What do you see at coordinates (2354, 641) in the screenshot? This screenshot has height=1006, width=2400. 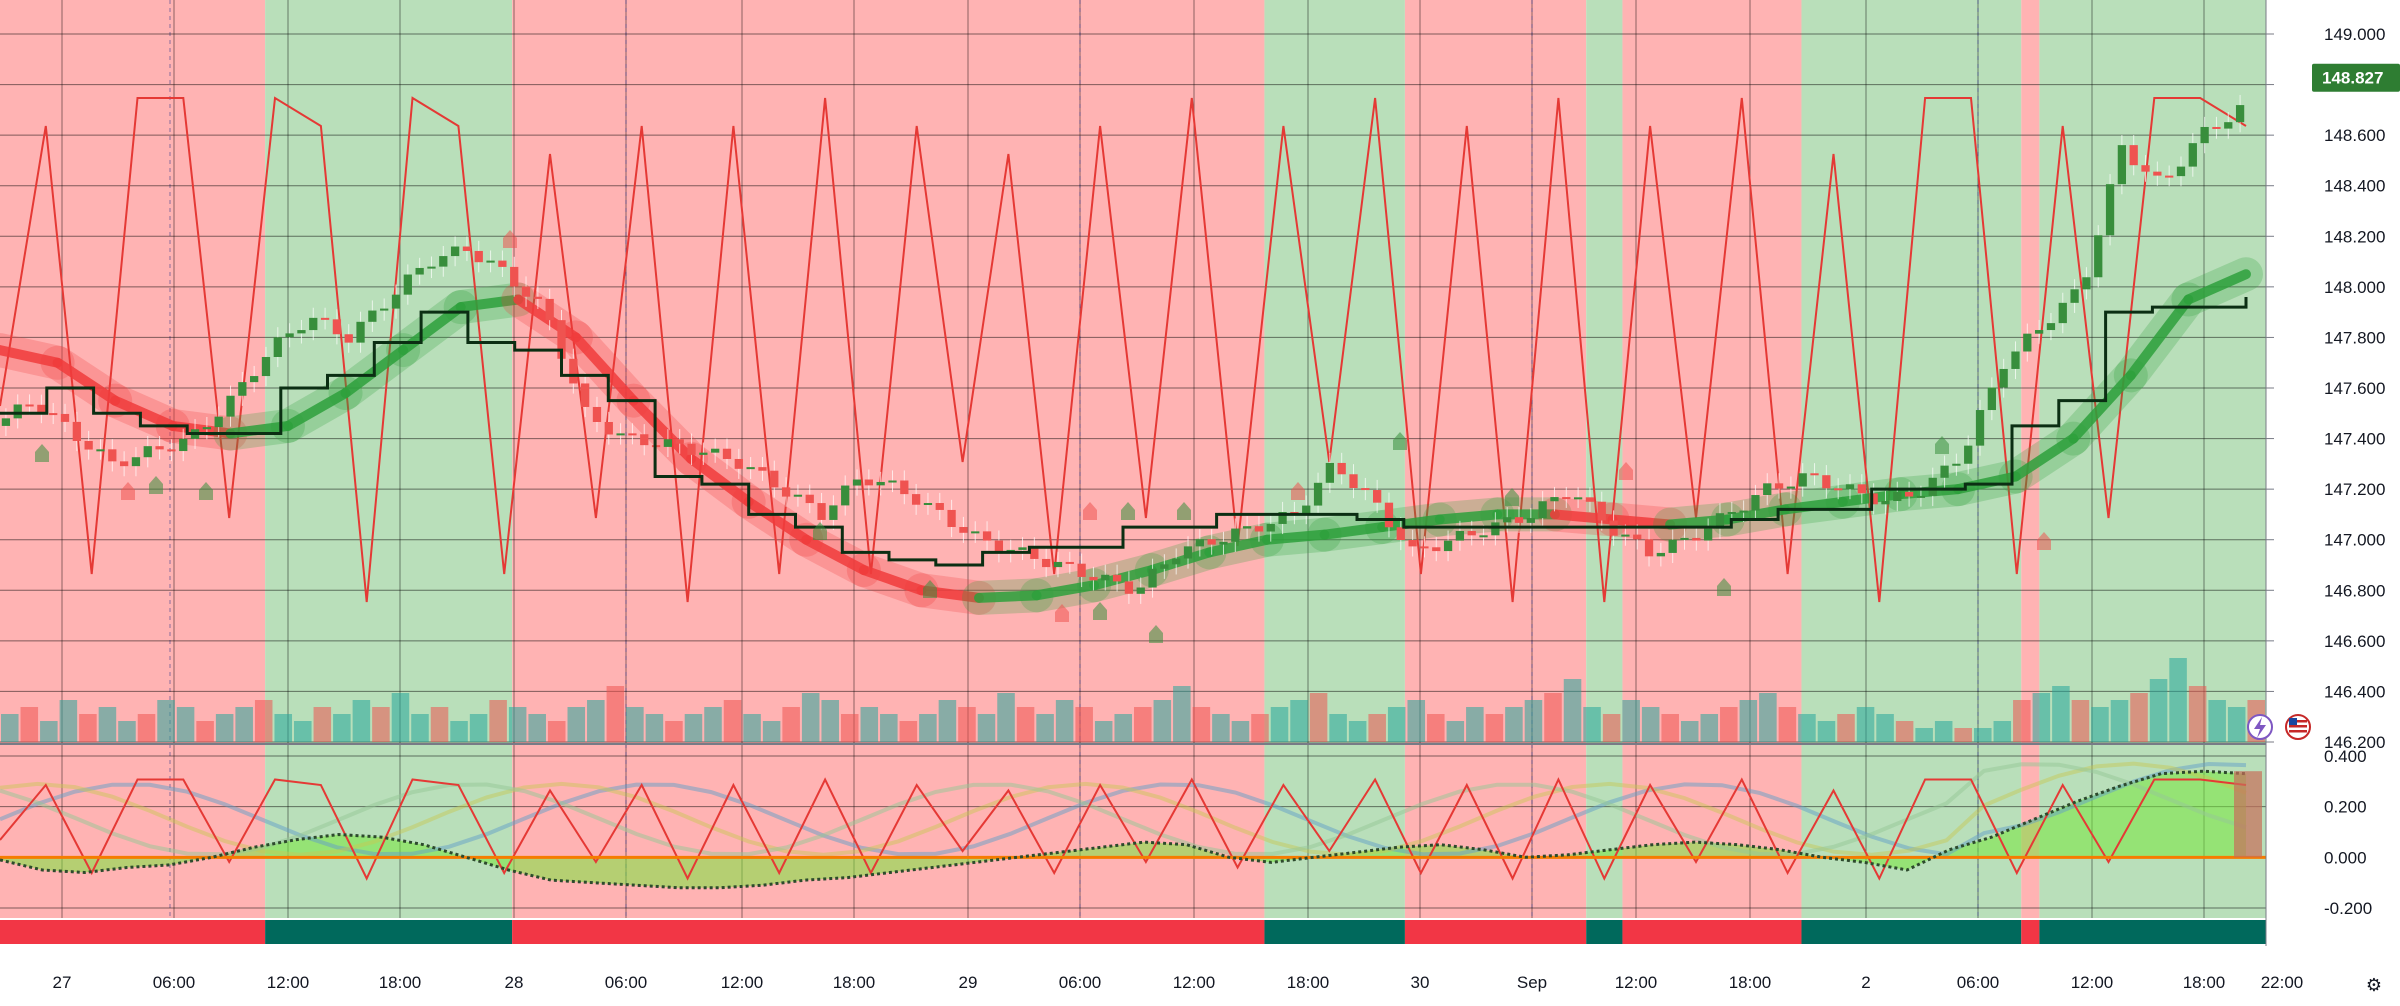 I see `price-tick-label: 146.600` at bounding box center [2354, 641].